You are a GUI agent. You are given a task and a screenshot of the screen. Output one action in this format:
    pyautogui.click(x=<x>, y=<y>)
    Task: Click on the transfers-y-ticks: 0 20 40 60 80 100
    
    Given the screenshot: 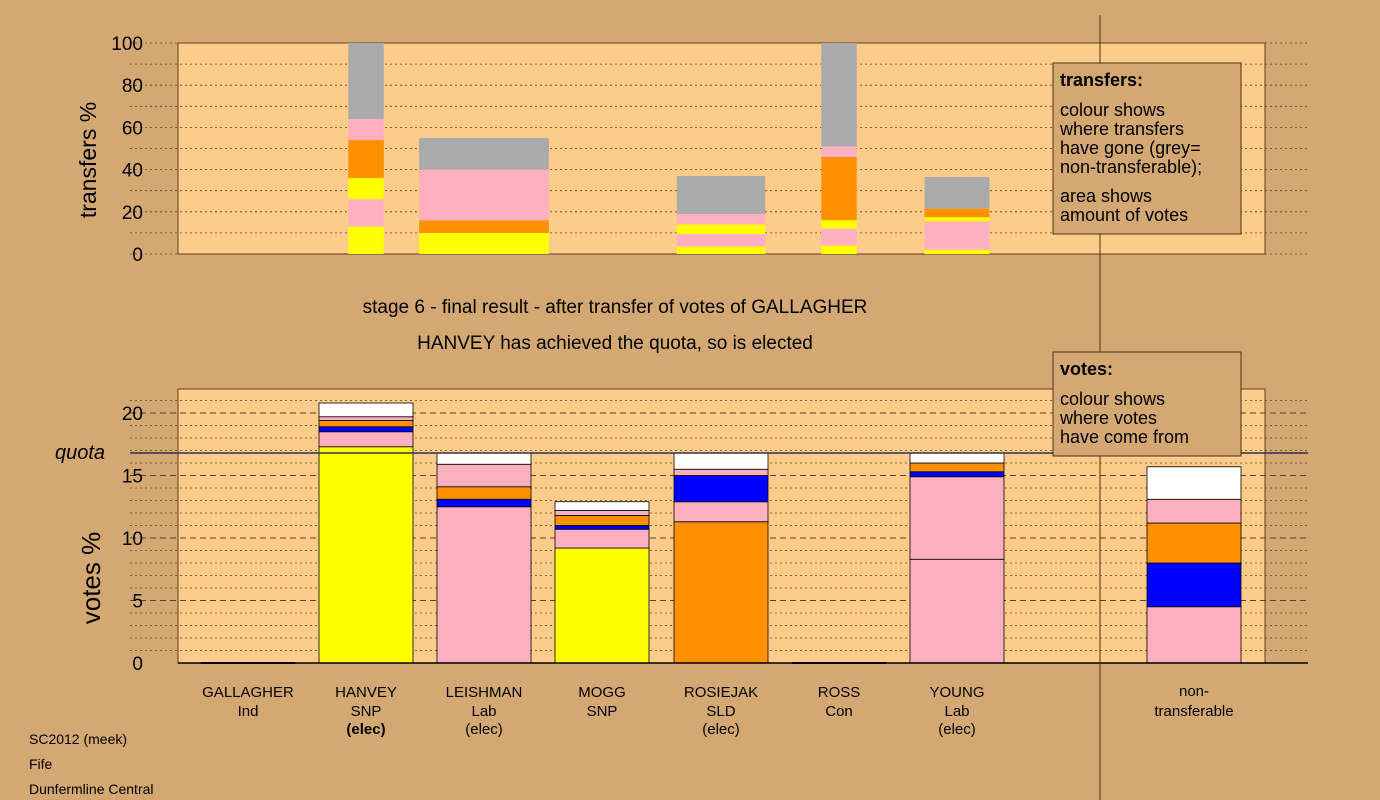 What is the action you would take?
    pyautogui.click(x=127, y=150)
    